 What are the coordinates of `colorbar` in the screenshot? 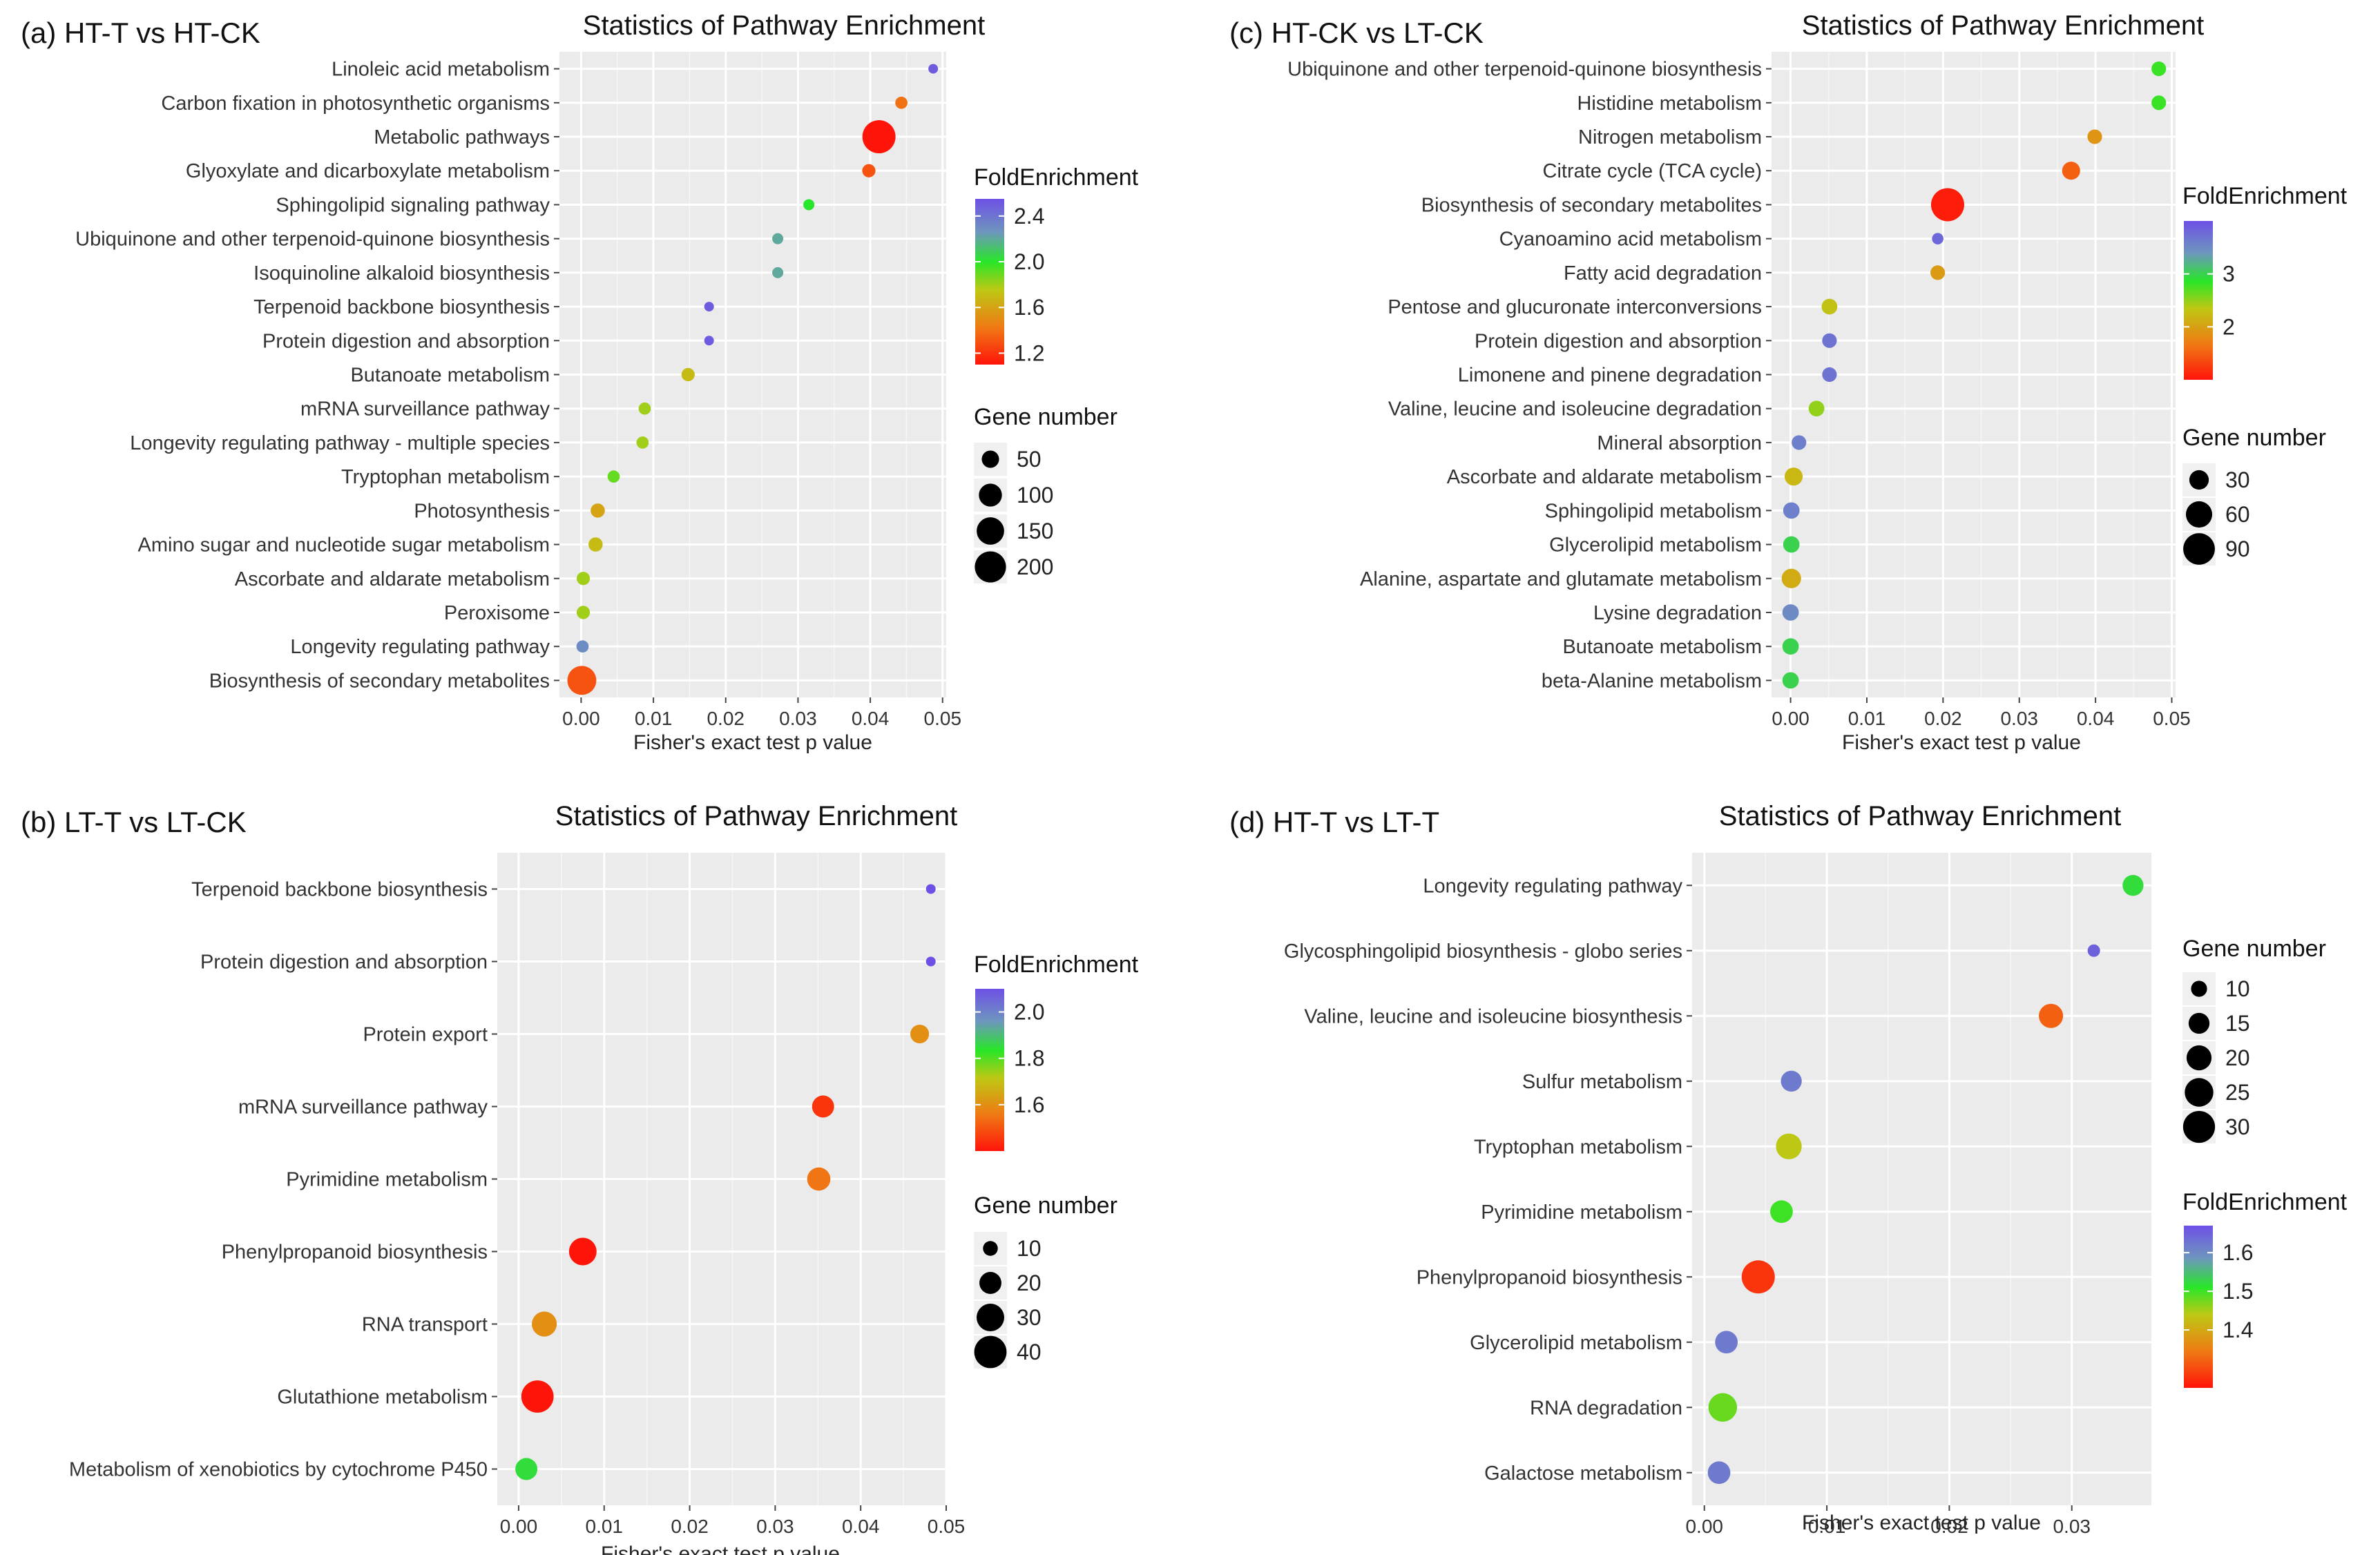 It's located at (2198, 1307).